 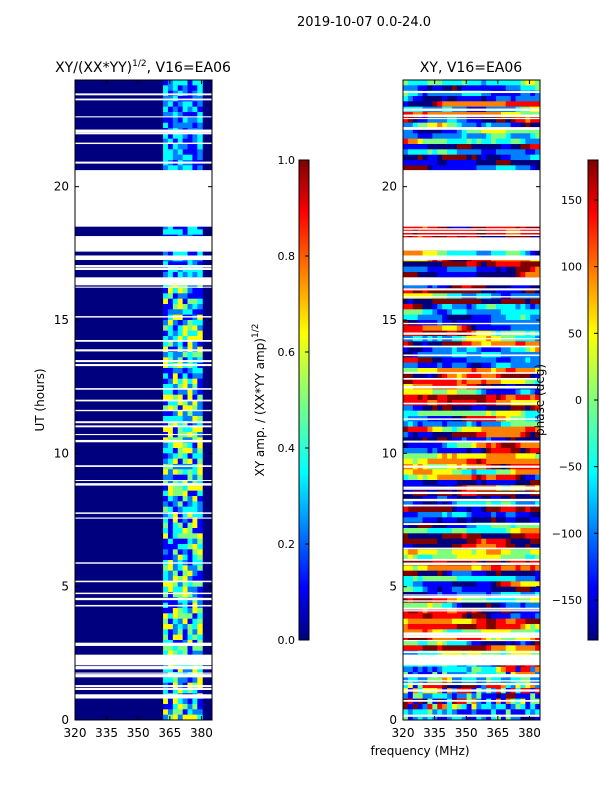 I want to click on x-tick-label: 335, so click(x=434, y=733).